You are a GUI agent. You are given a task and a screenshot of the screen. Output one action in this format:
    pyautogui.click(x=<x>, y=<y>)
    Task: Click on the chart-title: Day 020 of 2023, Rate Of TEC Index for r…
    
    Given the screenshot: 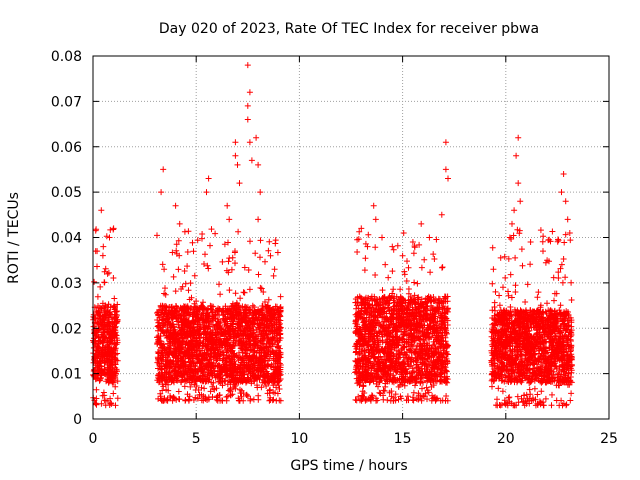 What is the action you would take?
    pyautogui.click(x=349, y=29)
    